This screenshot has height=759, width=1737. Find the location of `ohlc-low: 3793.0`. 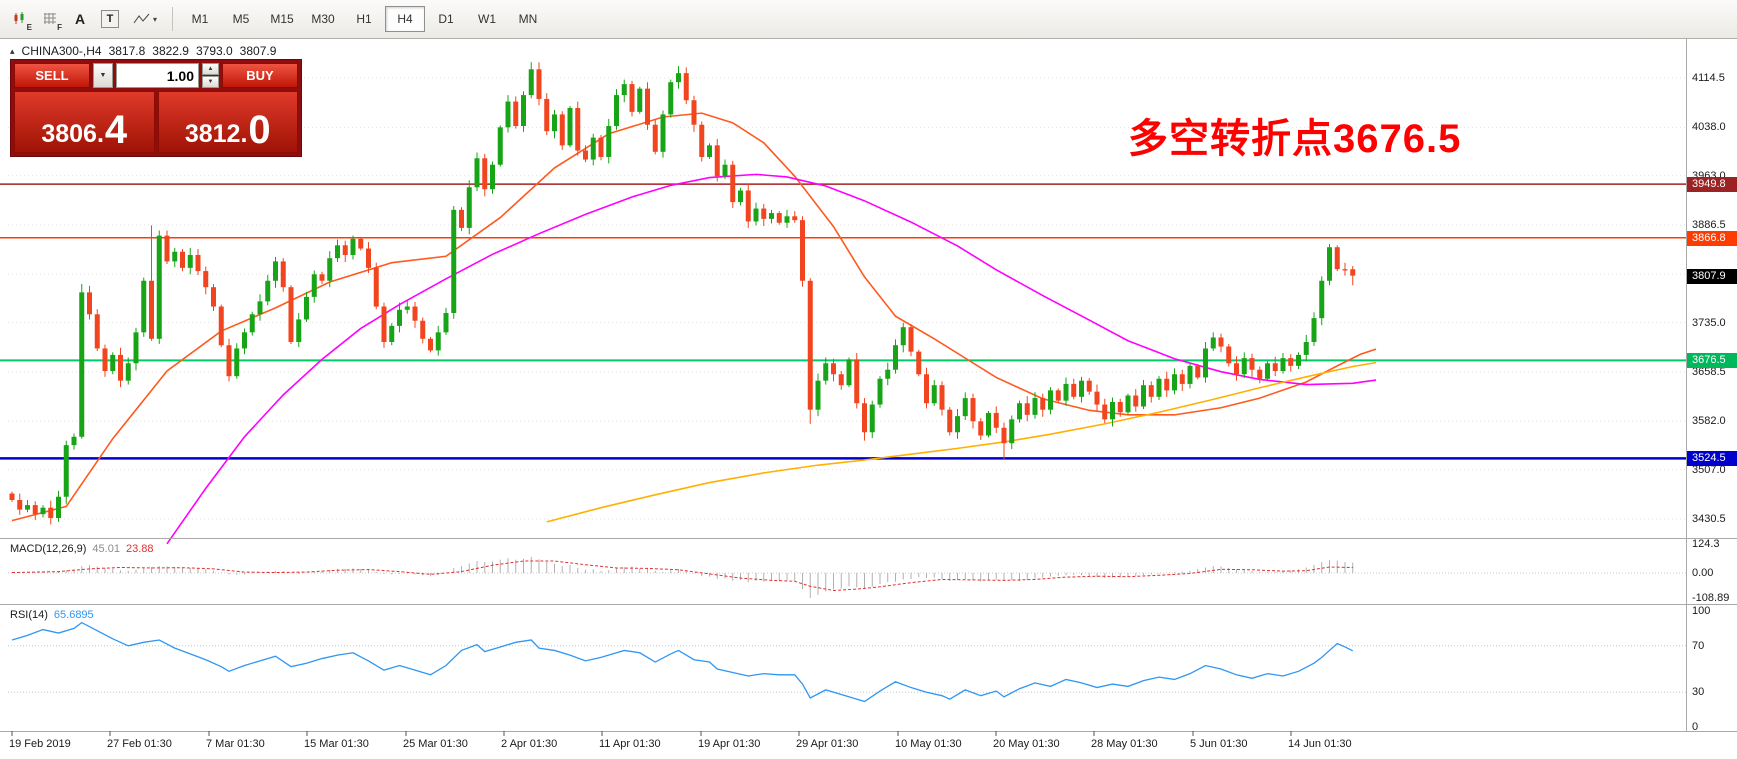

ohlc-low: 3793.0 is located at coordinates (214, 51).